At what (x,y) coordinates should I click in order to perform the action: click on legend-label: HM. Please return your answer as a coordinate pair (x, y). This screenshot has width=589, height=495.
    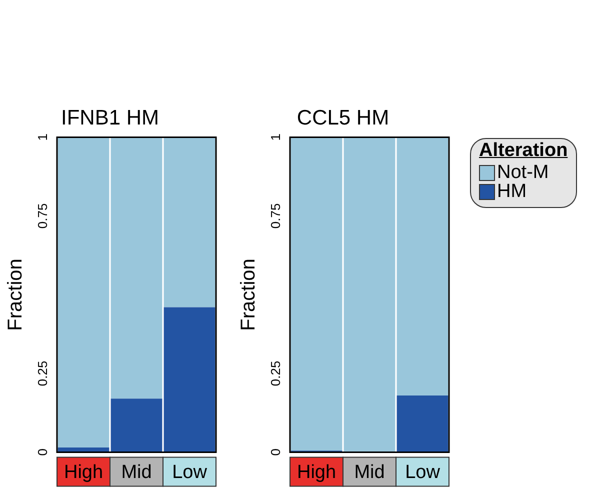
    Looking at the image, I should click on (512, 191).